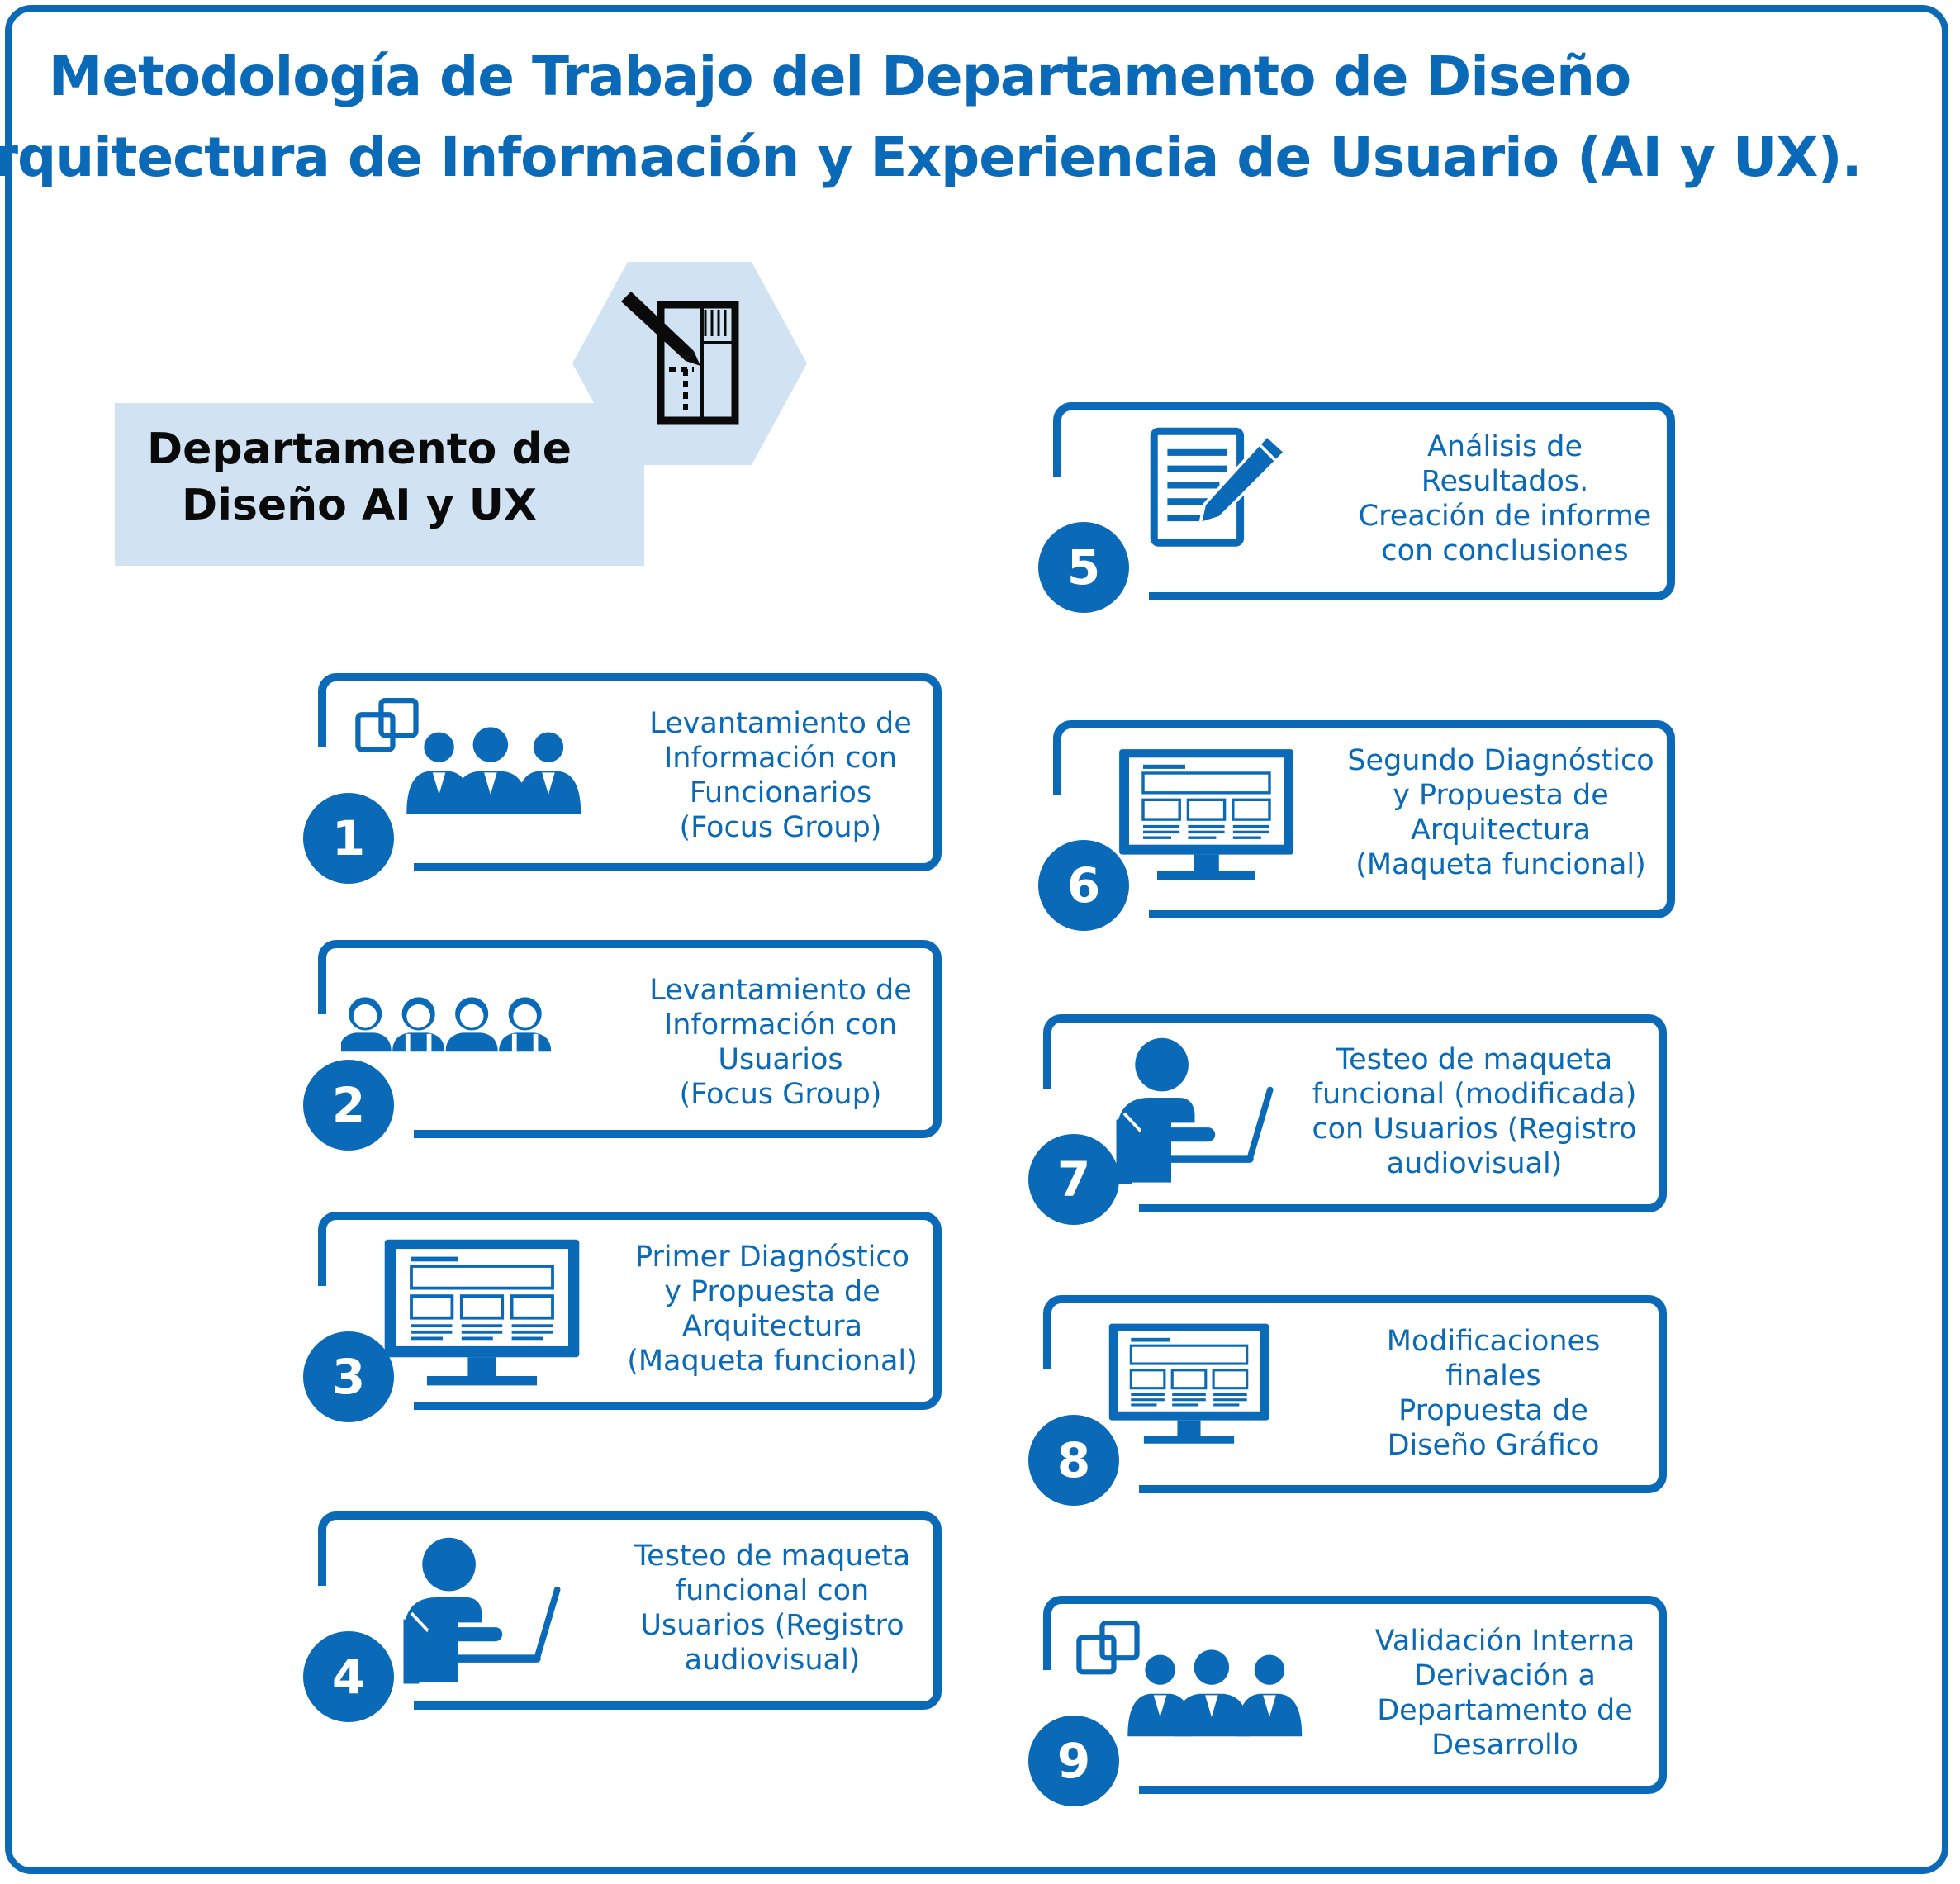  Describe the element at coordinates (1073, 1179) in the screenshot. I see `step-number-badge: 7` at that location.